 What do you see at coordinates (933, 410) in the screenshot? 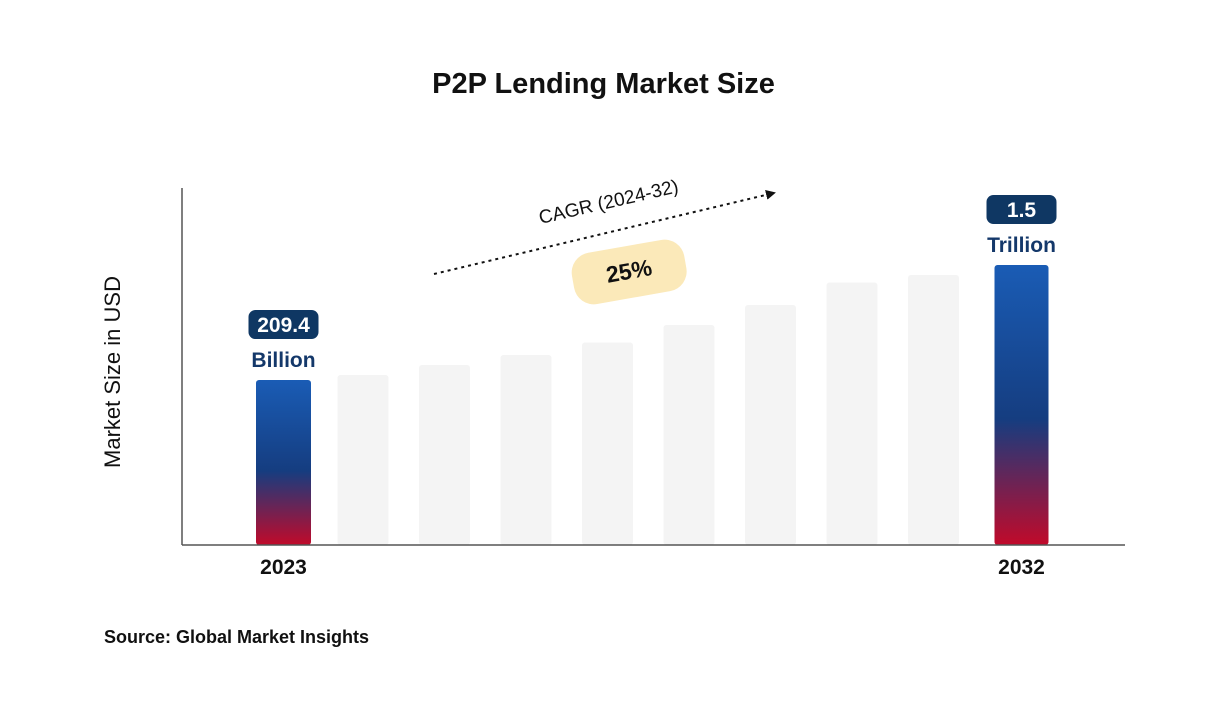
I see `bar-2031` at bounding box center [933, 410].